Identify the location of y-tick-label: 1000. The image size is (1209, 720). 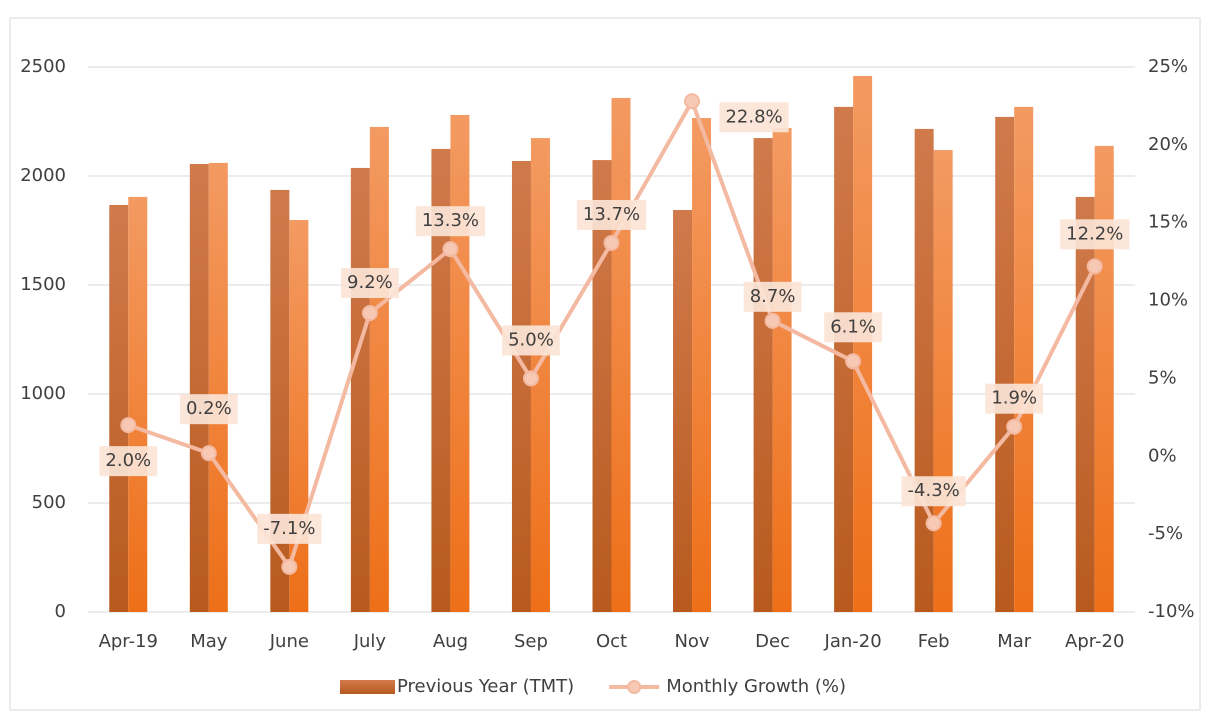
(43, 393).